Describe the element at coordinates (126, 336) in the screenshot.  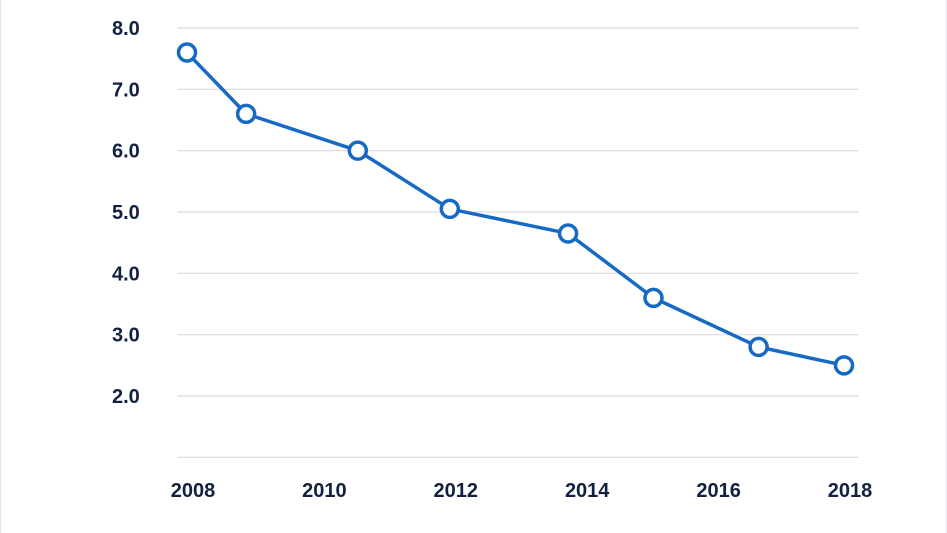
I see `y-tick-label: 3.0` at that location.